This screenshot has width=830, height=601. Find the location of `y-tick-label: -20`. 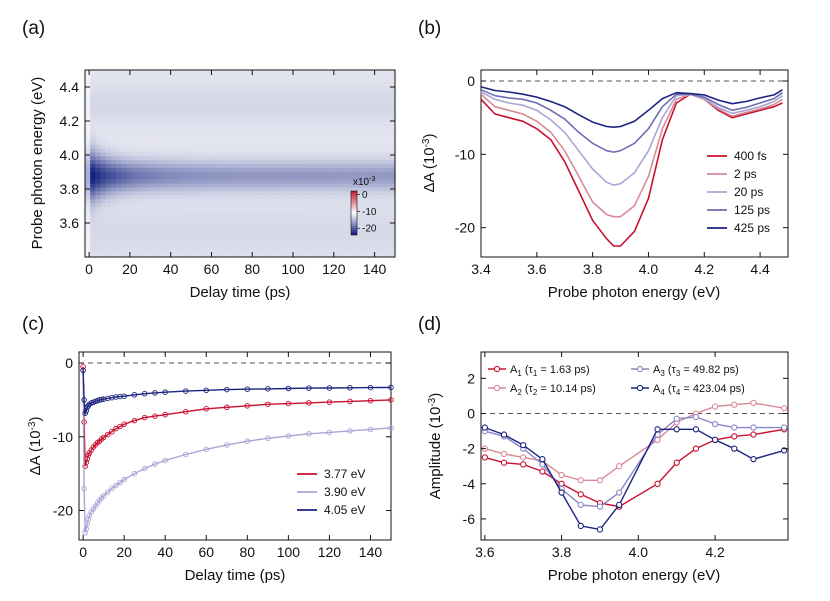

y-tick-label: -20 is located at coordinates (63, 511).